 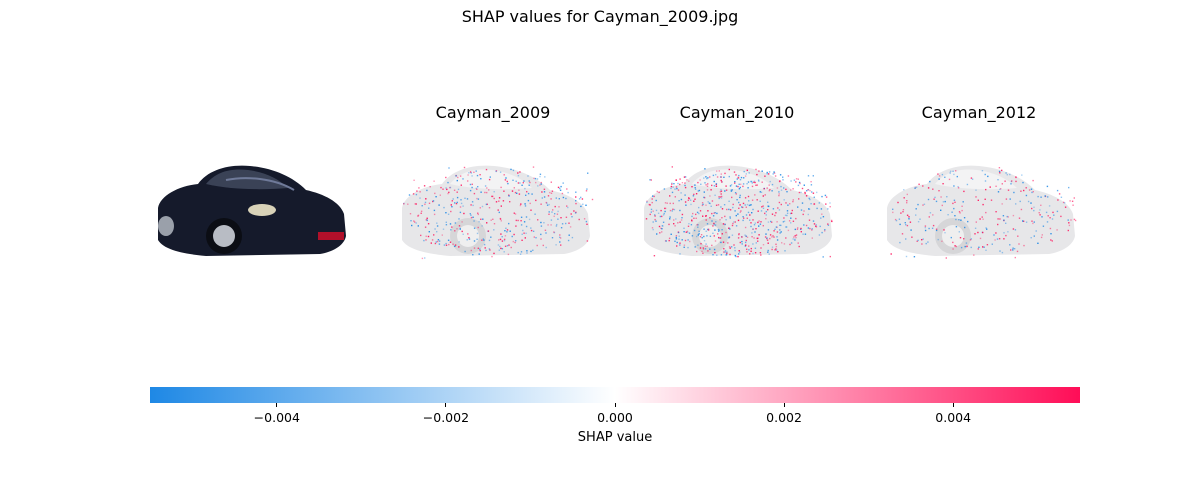 I want to click on panel-title-cayman-2010: Cayman_2010, so click(x=737, y=112).